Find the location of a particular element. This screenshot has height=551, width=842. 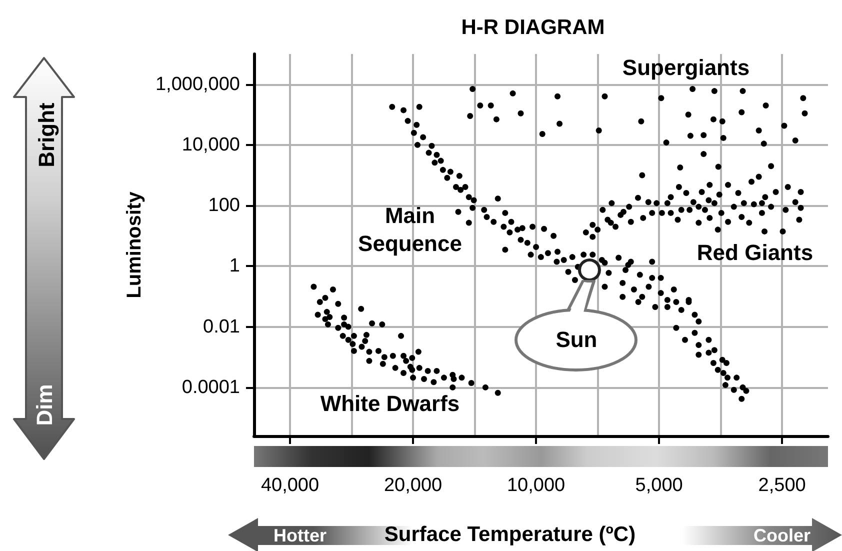

annotation: Main Sequence is located at coordinates (410, 230).